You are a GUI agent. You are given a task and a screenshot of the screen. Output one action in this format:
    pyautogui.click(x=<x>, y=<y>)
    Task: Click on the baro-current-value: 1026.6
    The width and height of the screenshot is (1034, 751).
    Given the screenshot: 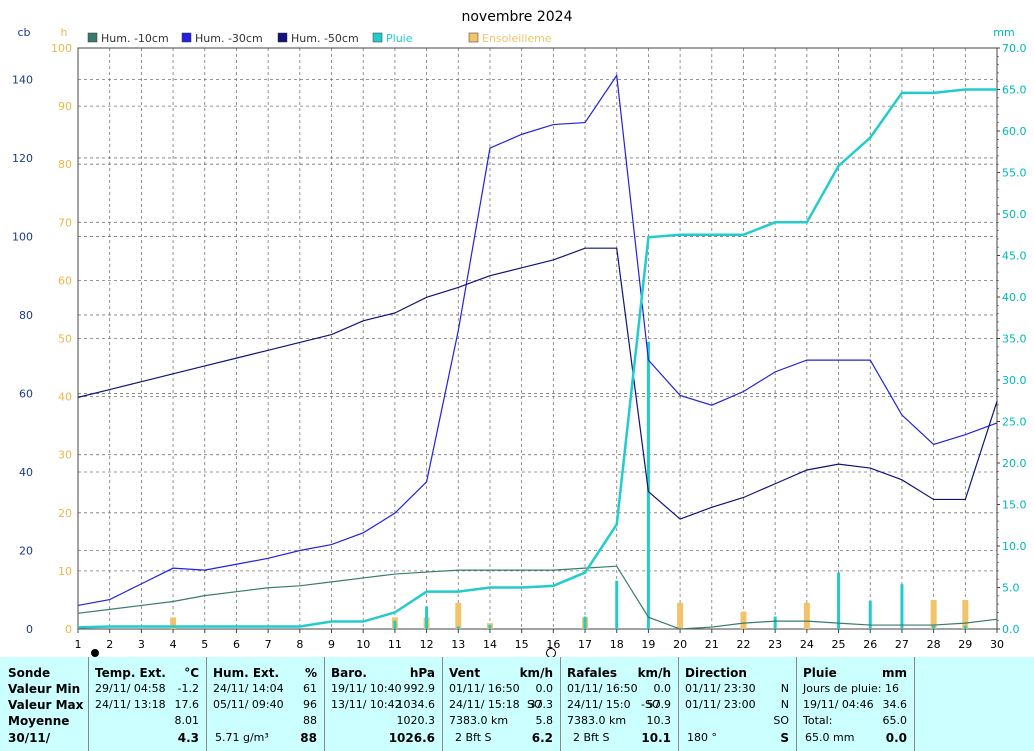 What is the action you would take?
    pyautogui.click(x=411, y=738)
    